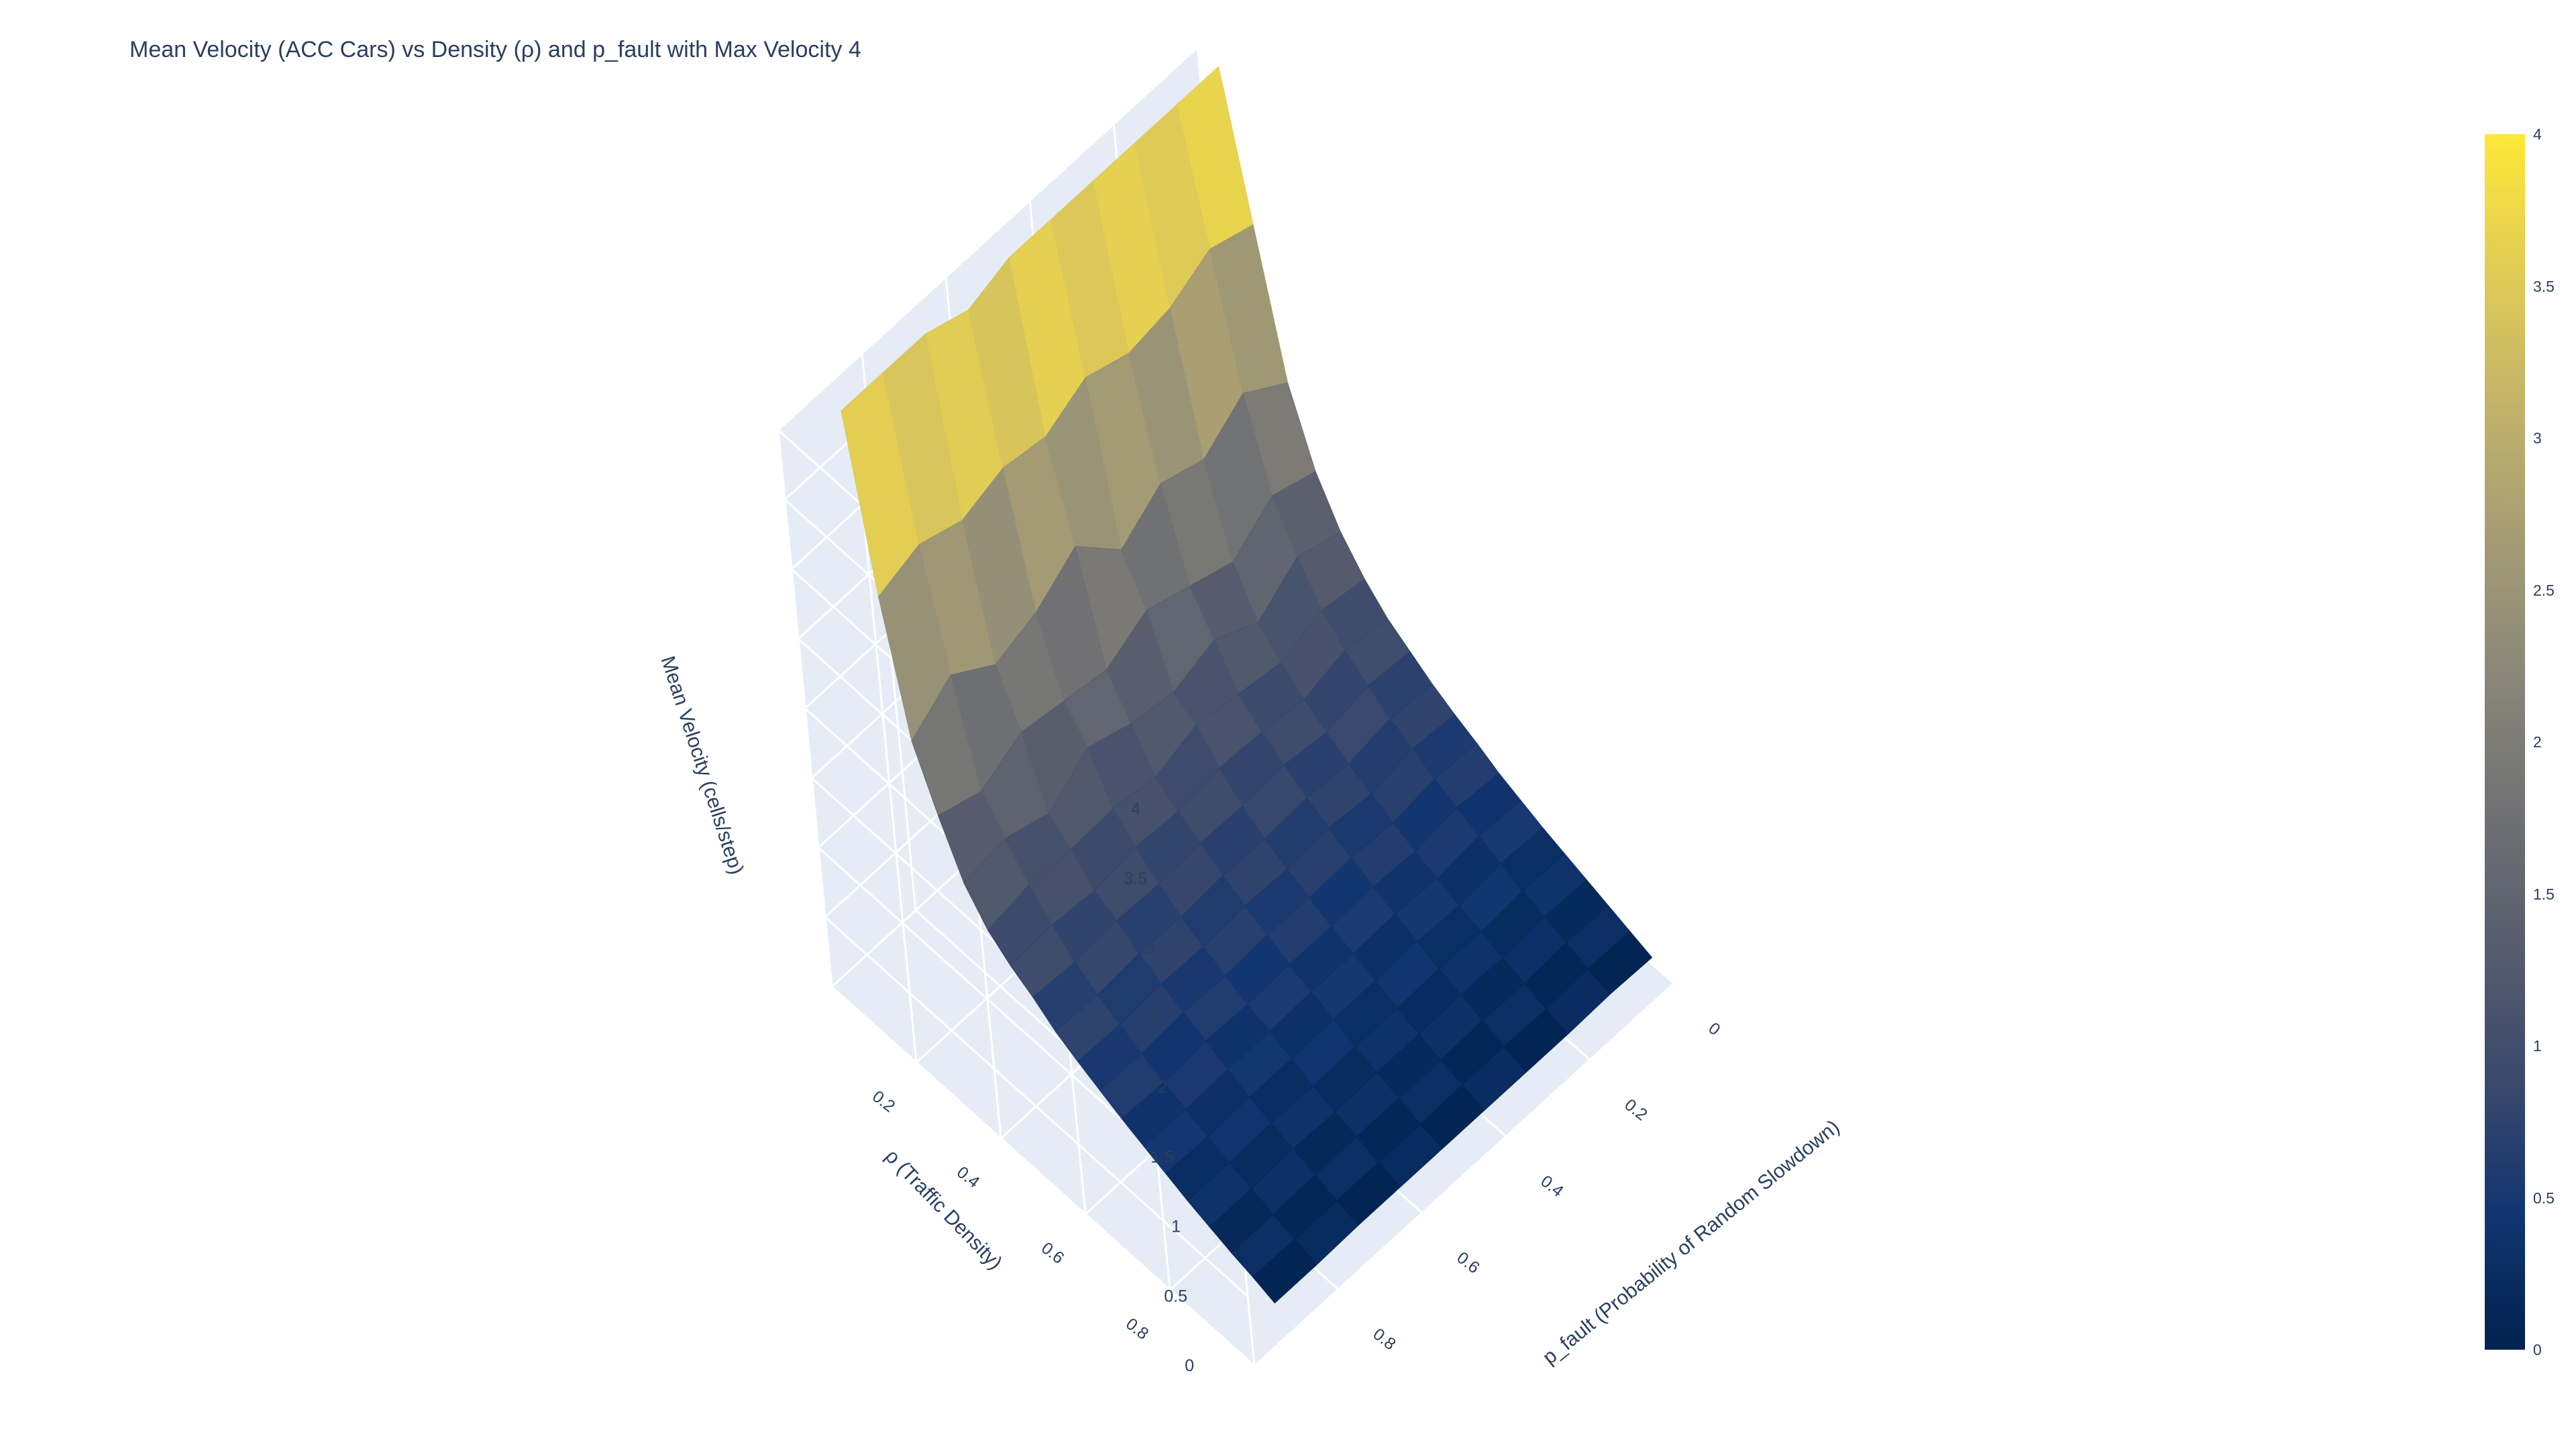  Describe the element at coordinates (1137, 1328) in the screenshot. I see `y-tick-label: 0.8` at that location.